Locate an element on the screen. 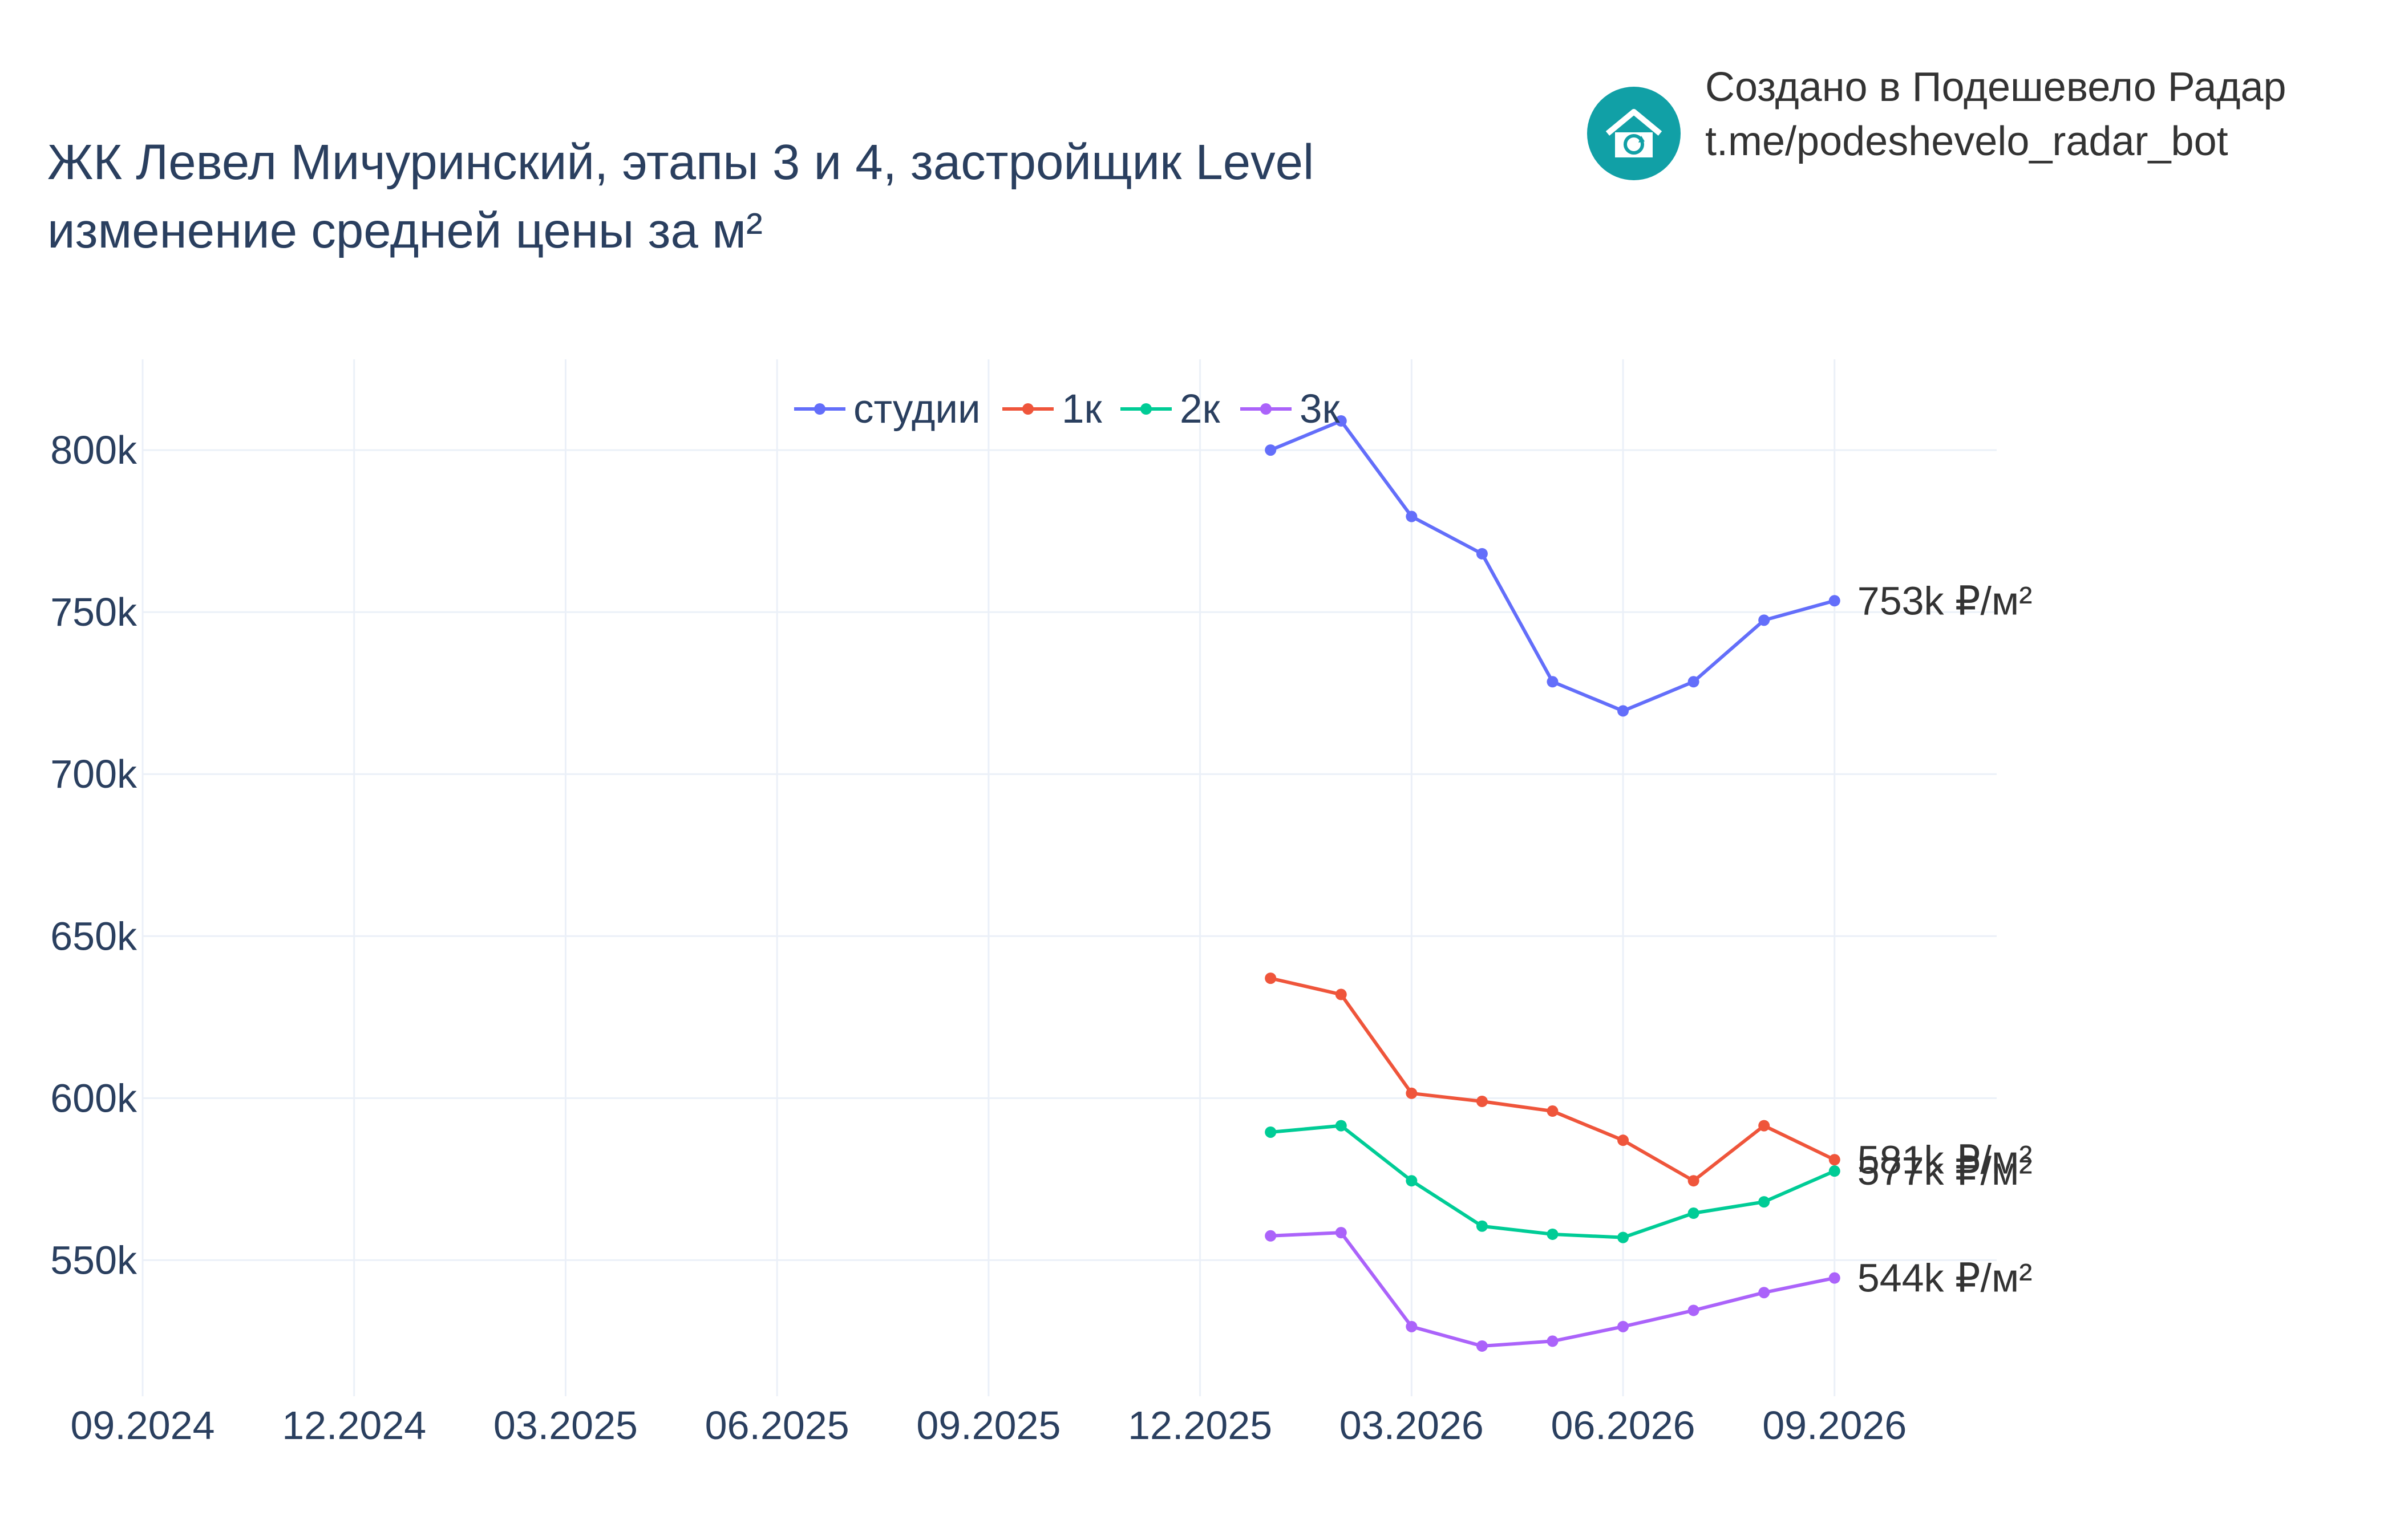 This screenshot has width=2396, height=1540. end-value-label: 753k ₽/м² is located at coordinates (1945, 601).